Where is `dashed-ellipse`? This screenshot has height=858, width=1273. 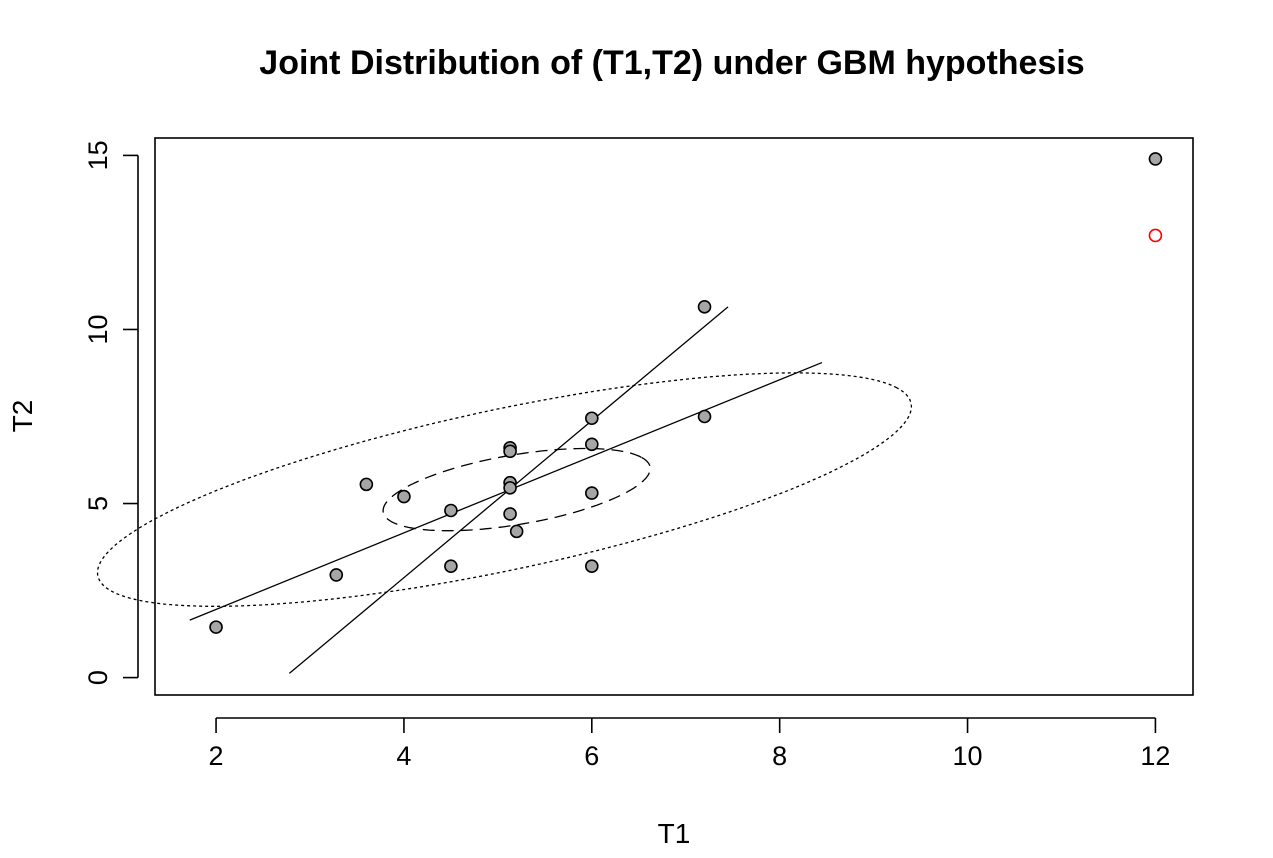 dashed-ellipse is located at coordinates (516, 489).